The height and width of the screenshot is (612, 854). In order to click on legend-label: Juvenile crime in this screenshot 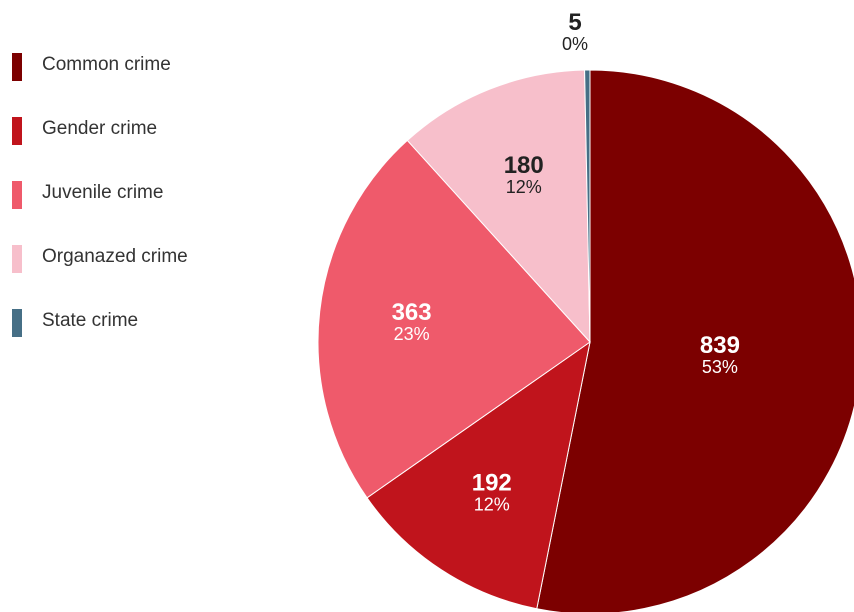, I will do `click(103, 192)`.